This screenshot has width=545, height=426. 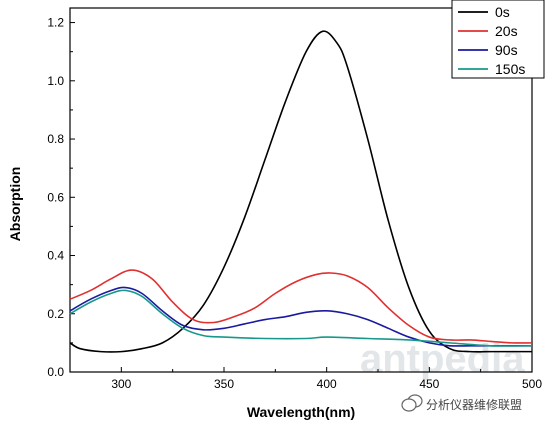 I want to click on series-line-20s, so click(x=301, y=306).